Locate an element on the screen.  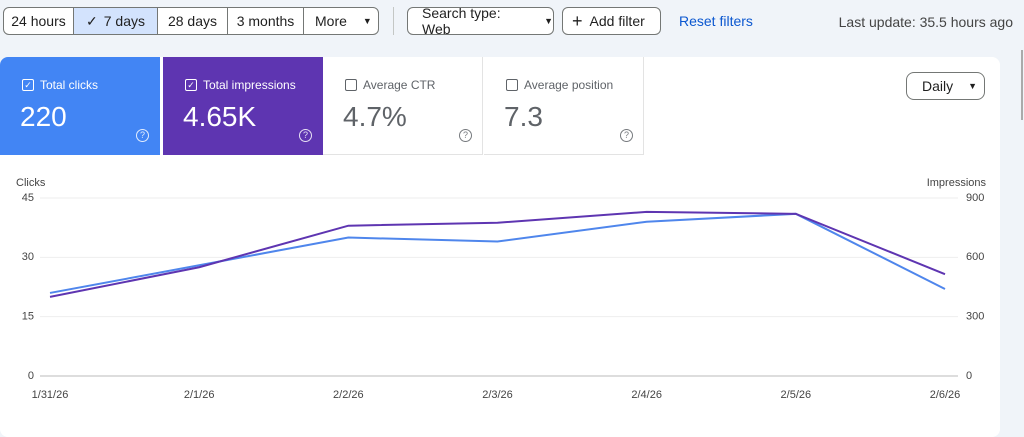
x-tick-label: 2/1/26 is located at coordinates (199, 395).